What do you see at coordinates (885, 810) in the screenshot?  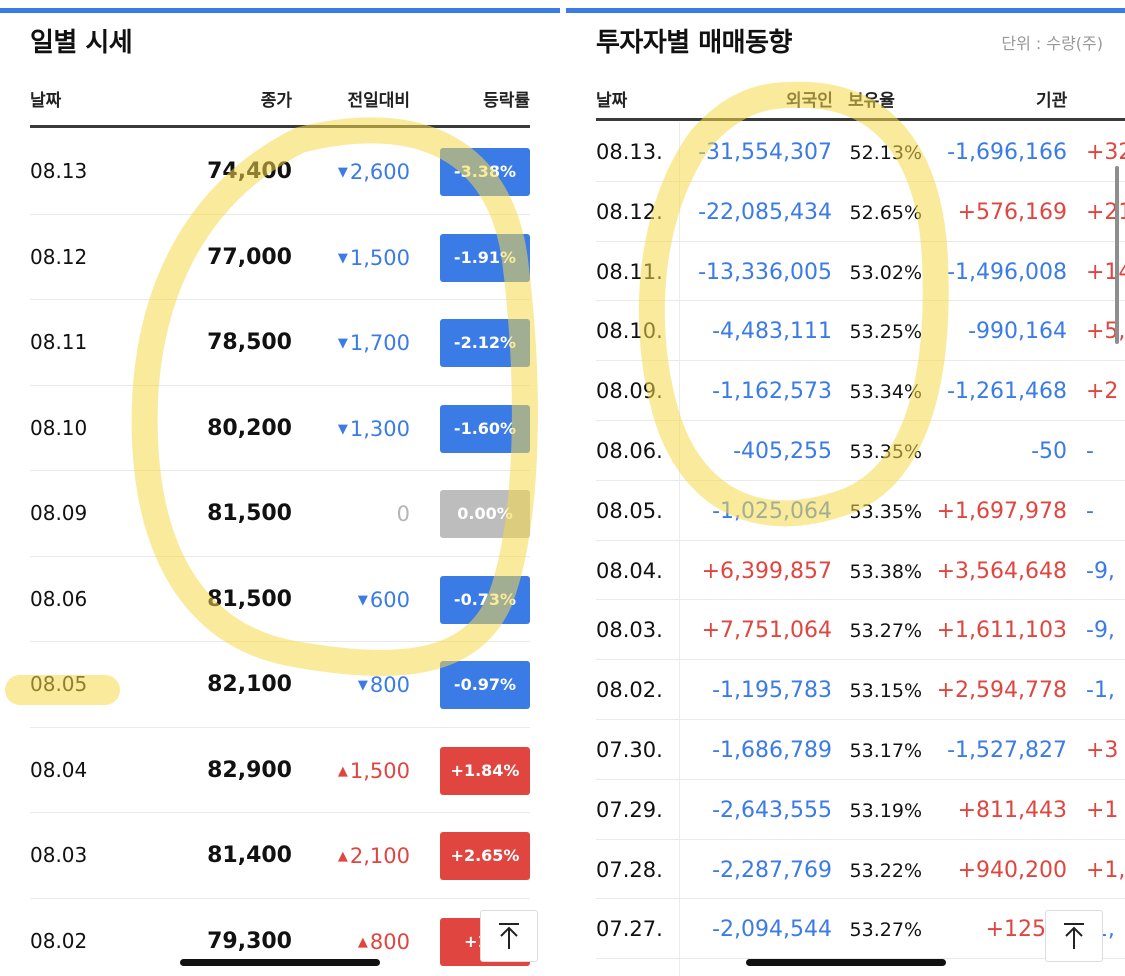 I see `row-foreign-ratio: 53.19%` at bounding box center [885, 810].